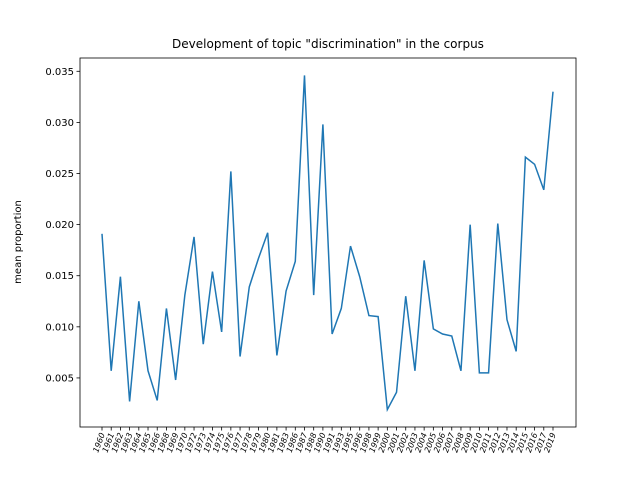 Image resolution: width=640 pixels, height=480 pixels. I want to click on y-tick-label: 0.025, so click(59, 174).